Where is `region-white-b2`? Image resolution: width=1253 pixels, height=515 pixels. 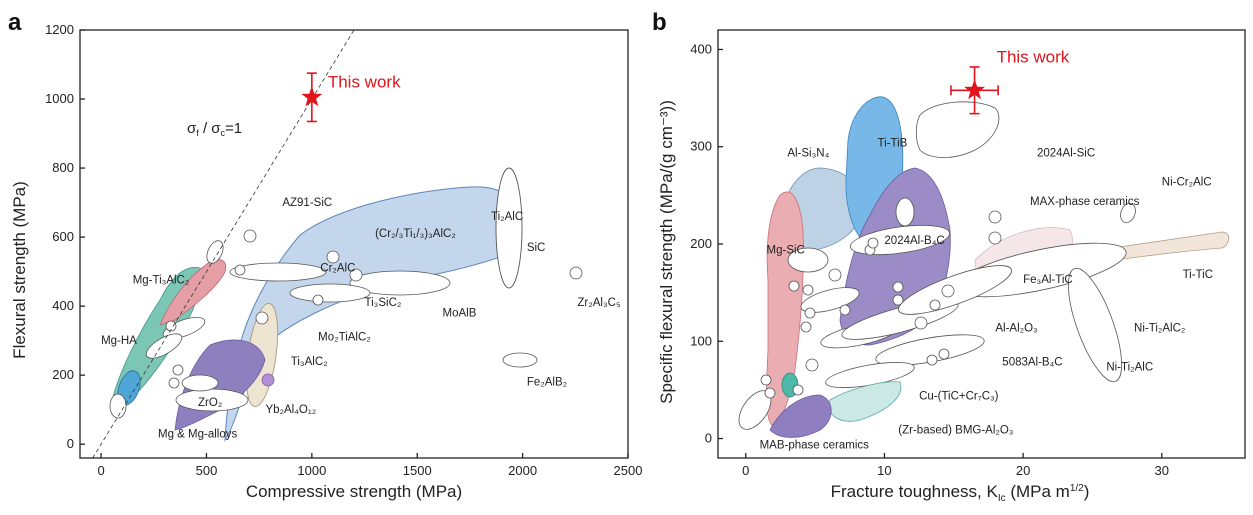
region-white-b2 is located at coordinates (830, 300).